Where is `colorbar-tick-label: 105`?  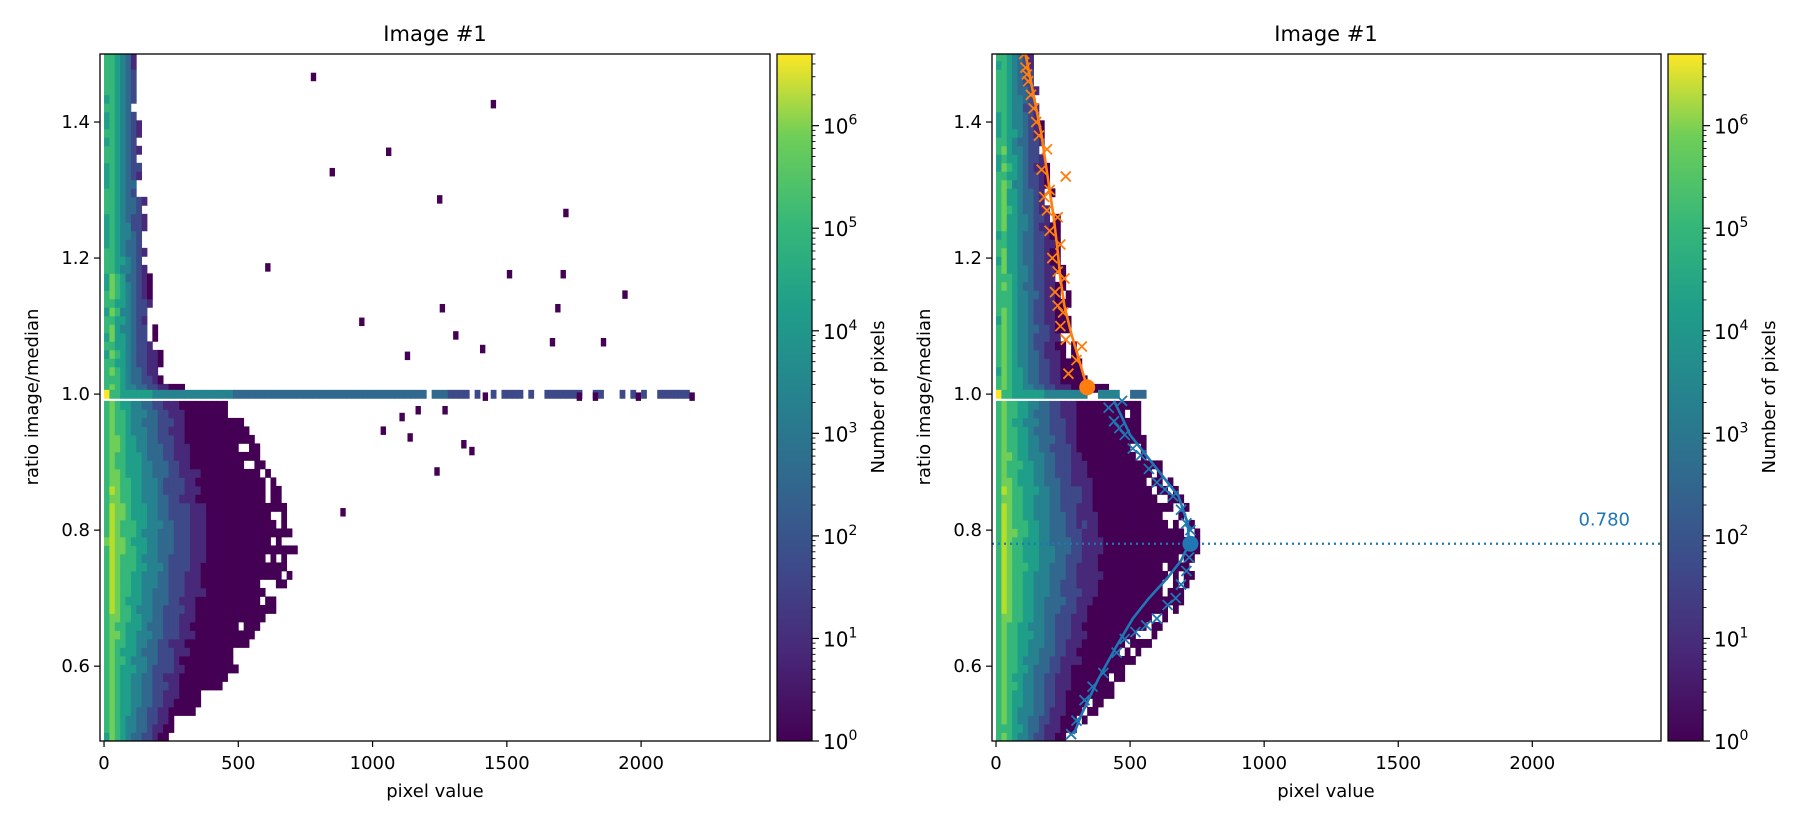
colorbar-tick-label: 105 is located at coordinates (840, 228).